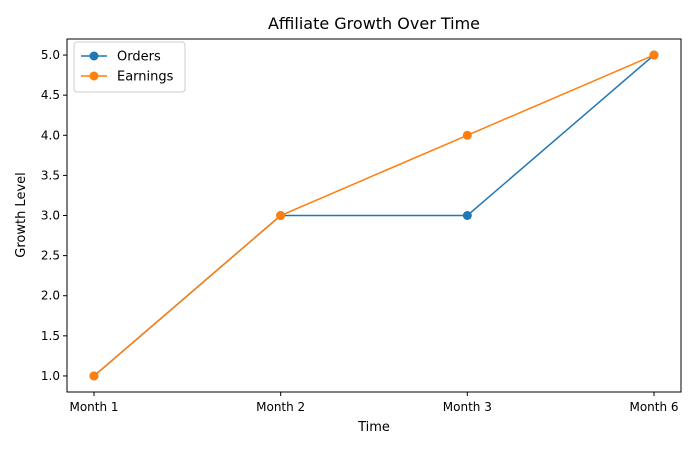 The width and height of the screenshot is (700, 450). Describe the element at coordinates (50, 296) in the screenshot. I see `y-tick-label: 2.0` at that location.